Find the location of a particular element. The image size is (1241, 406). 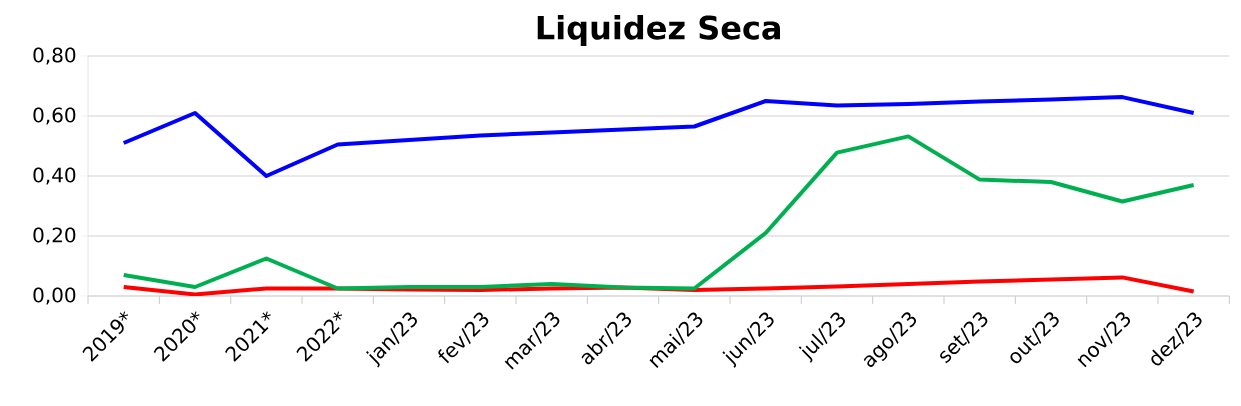

y-tick-label: 0,80 is located at coordinates (54, 56).